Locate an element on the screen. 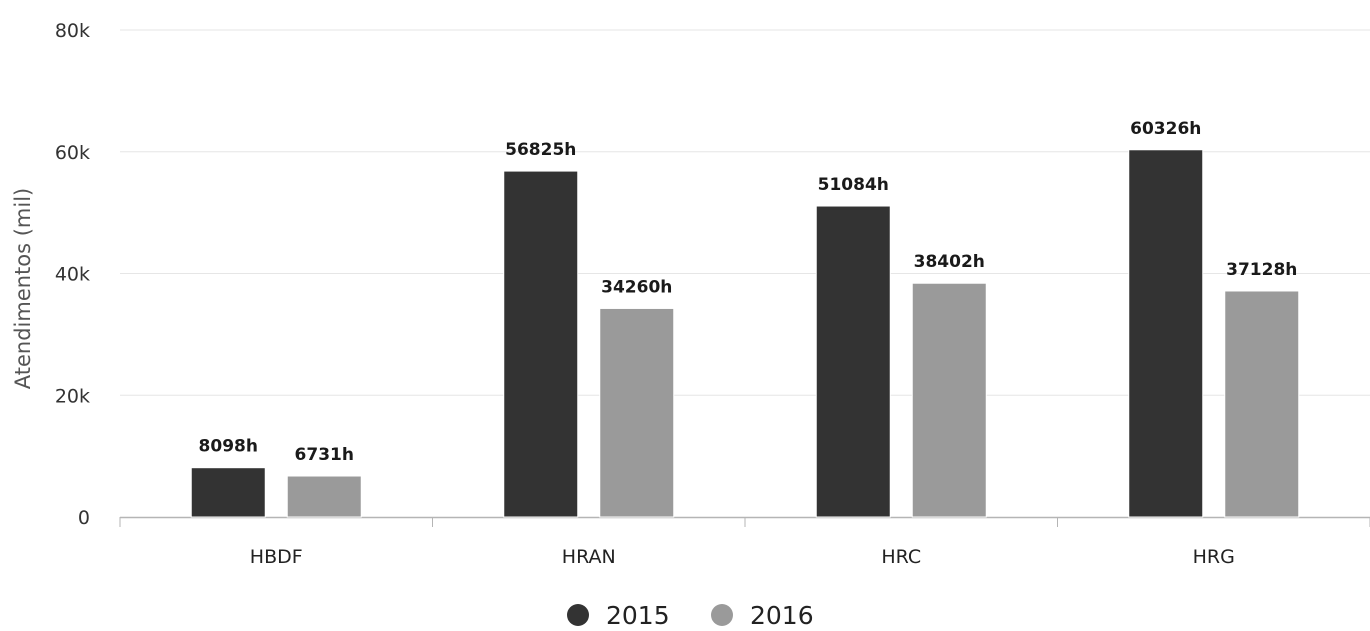 The height and width of the screenshot is (631, 1370). y-axis: 0 20k 40k 60k 80k is located at coordinates (72, 274).